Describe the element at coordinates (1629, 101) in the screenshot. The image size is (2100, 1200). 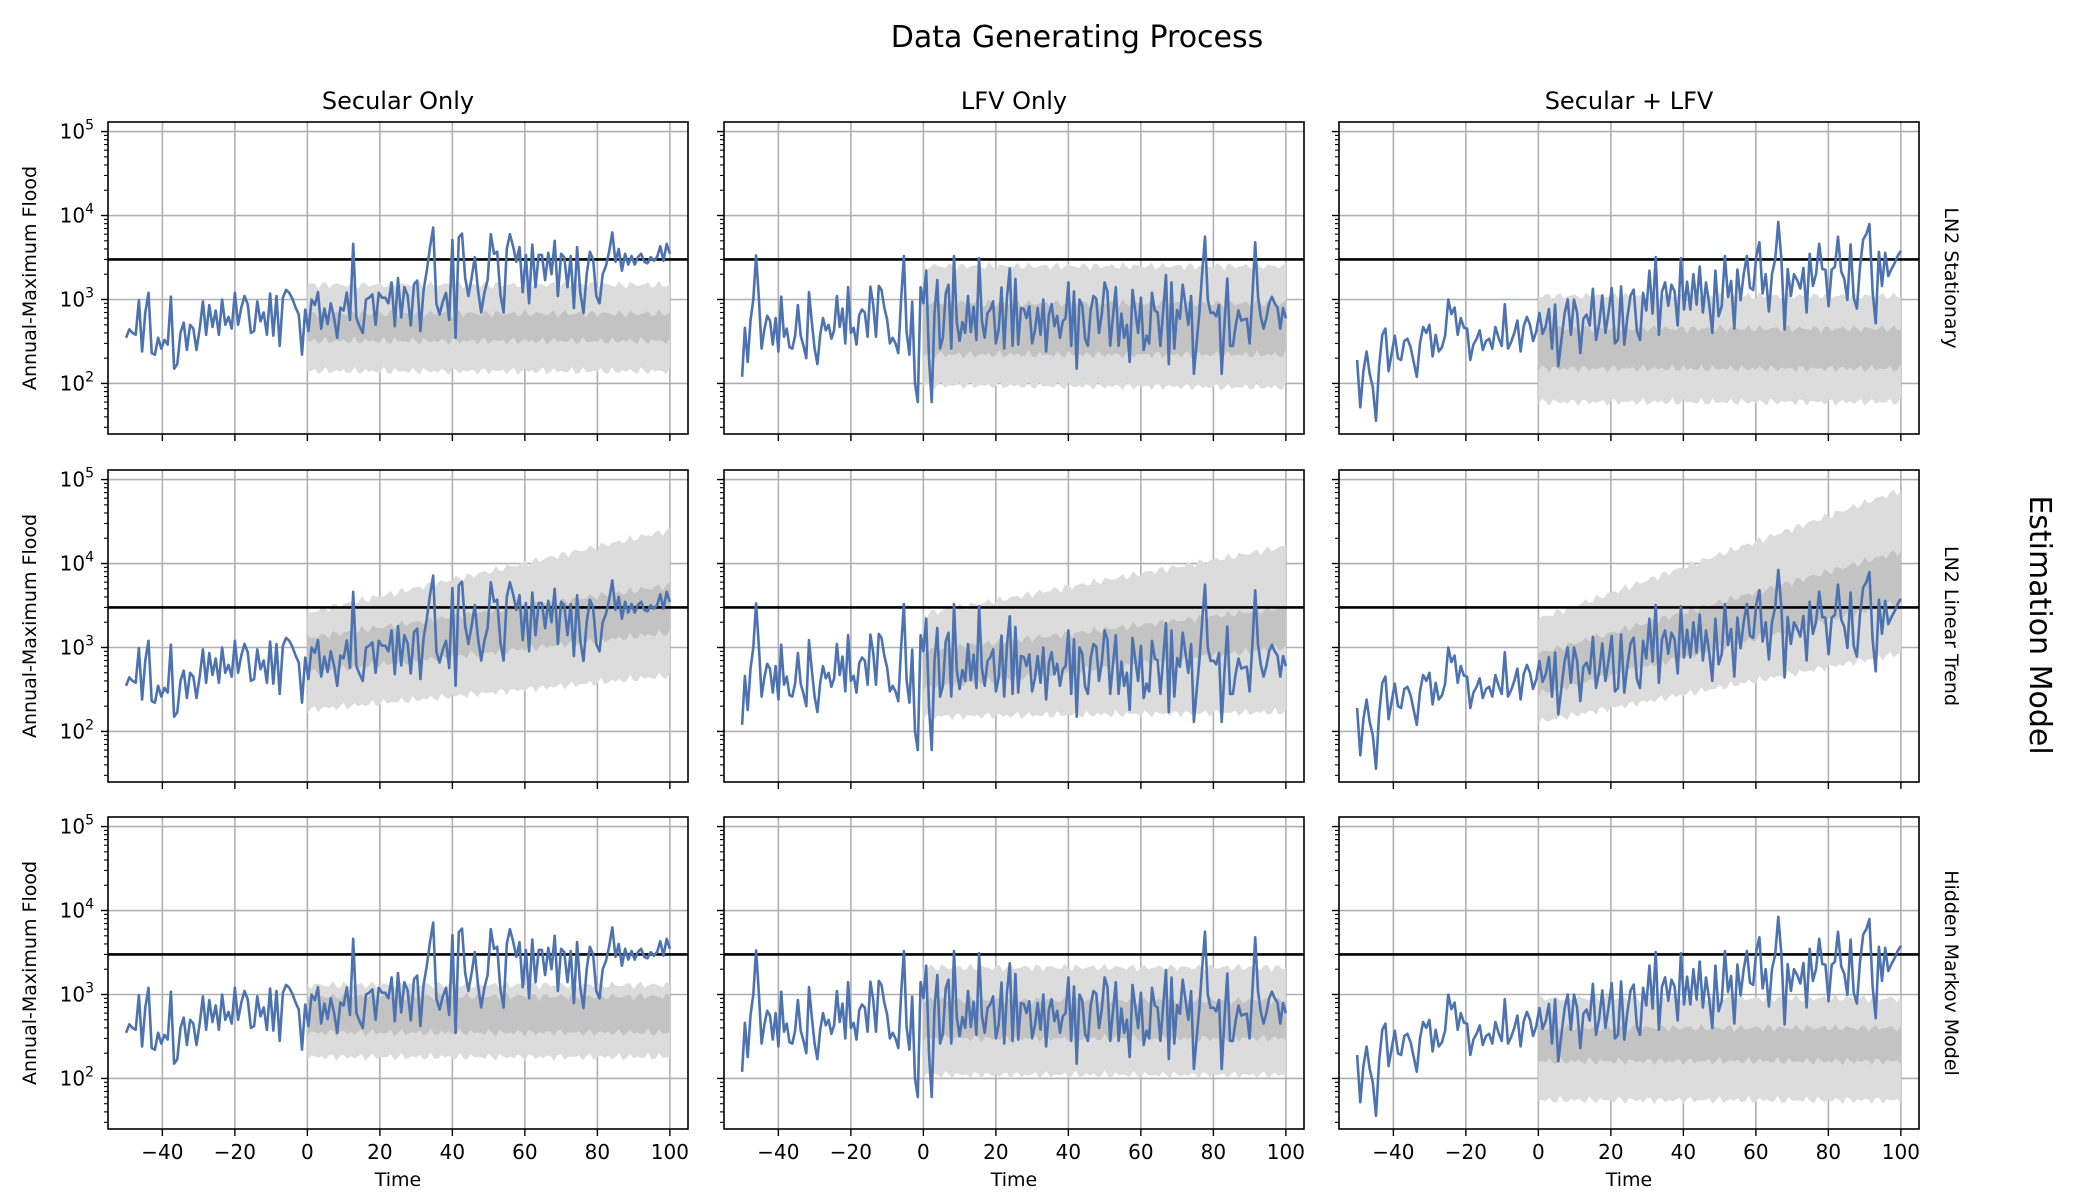
I see `column-title: Secular + LFV` at that location.